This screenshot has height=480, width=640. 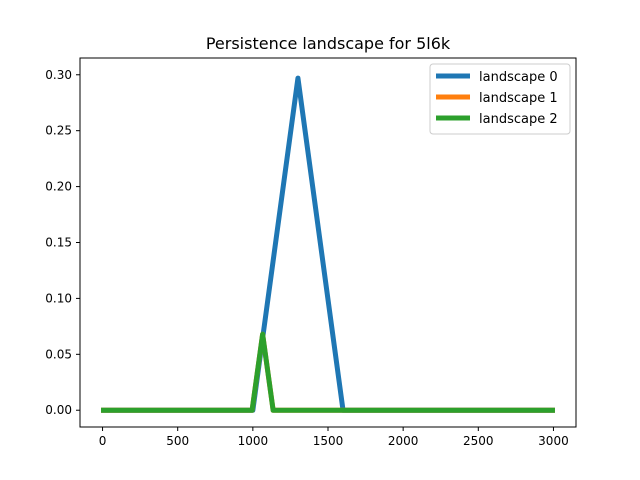 What do you see at coordinates (328, 441) in the screenshot?
I see `x-tick-label: 1500` at bounding box center [328, 441].